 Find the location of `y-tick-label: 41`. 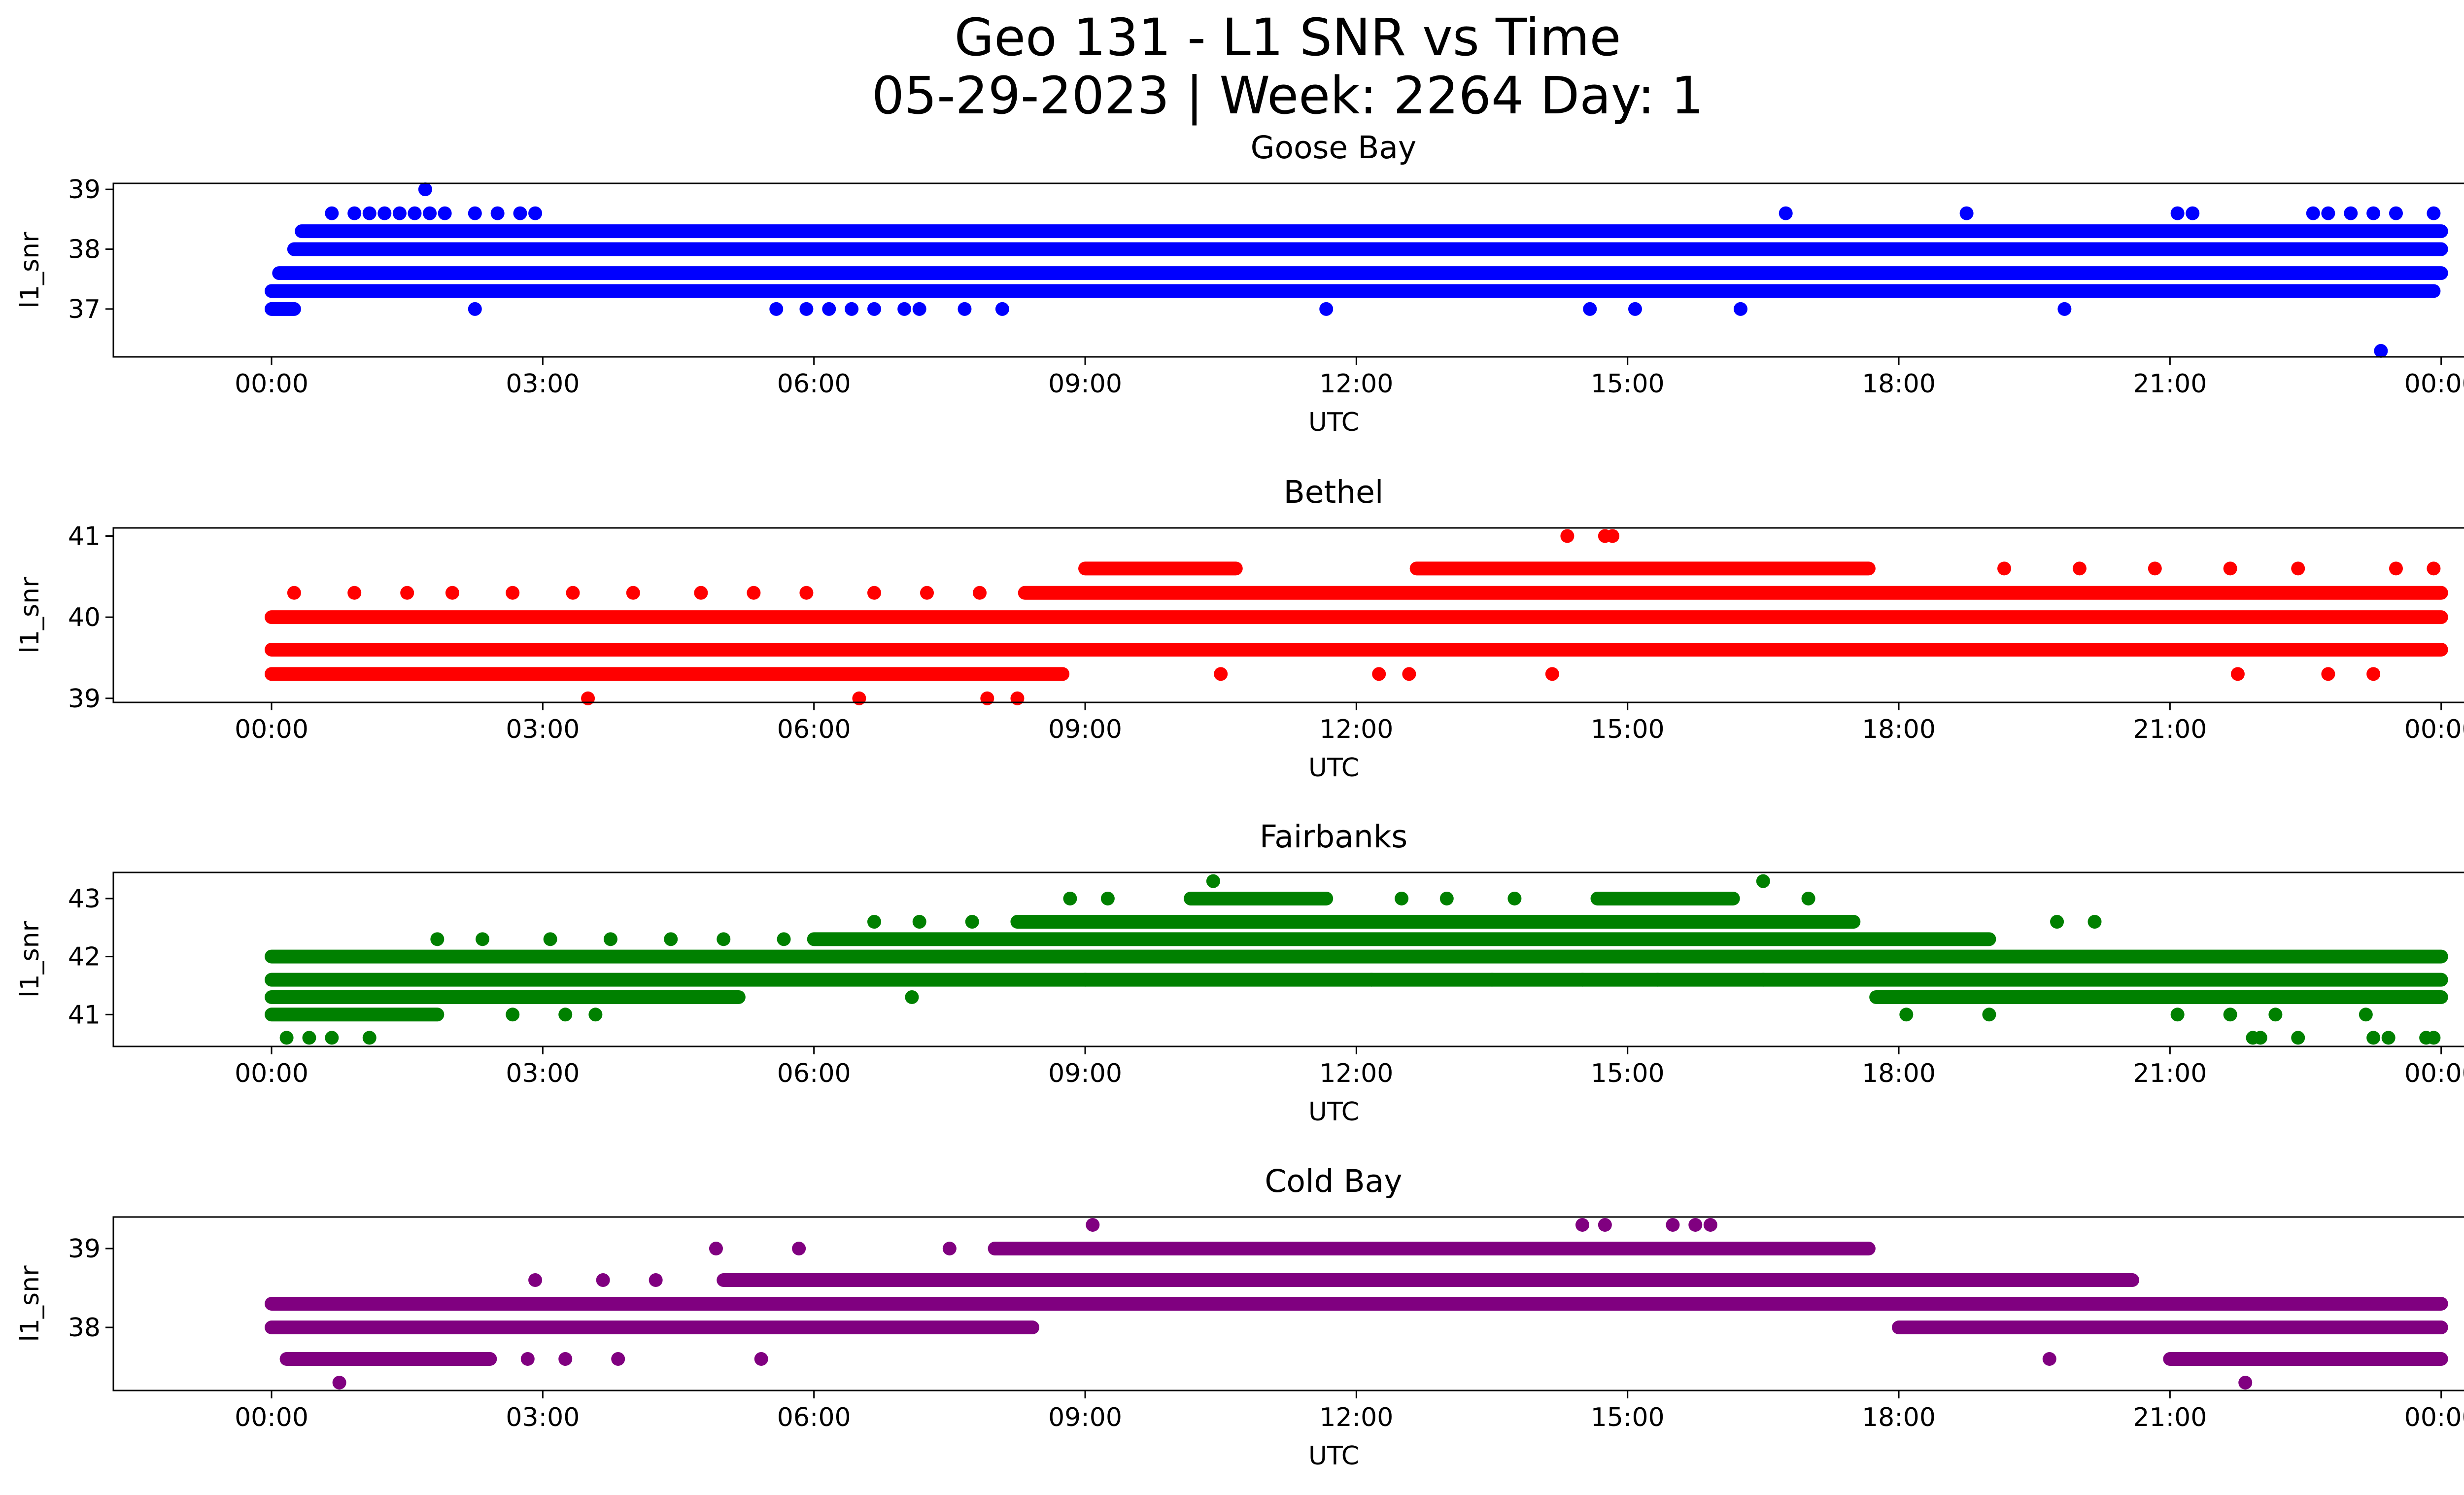

y-tick-label: 41 is located at coordinates (84, 1015).